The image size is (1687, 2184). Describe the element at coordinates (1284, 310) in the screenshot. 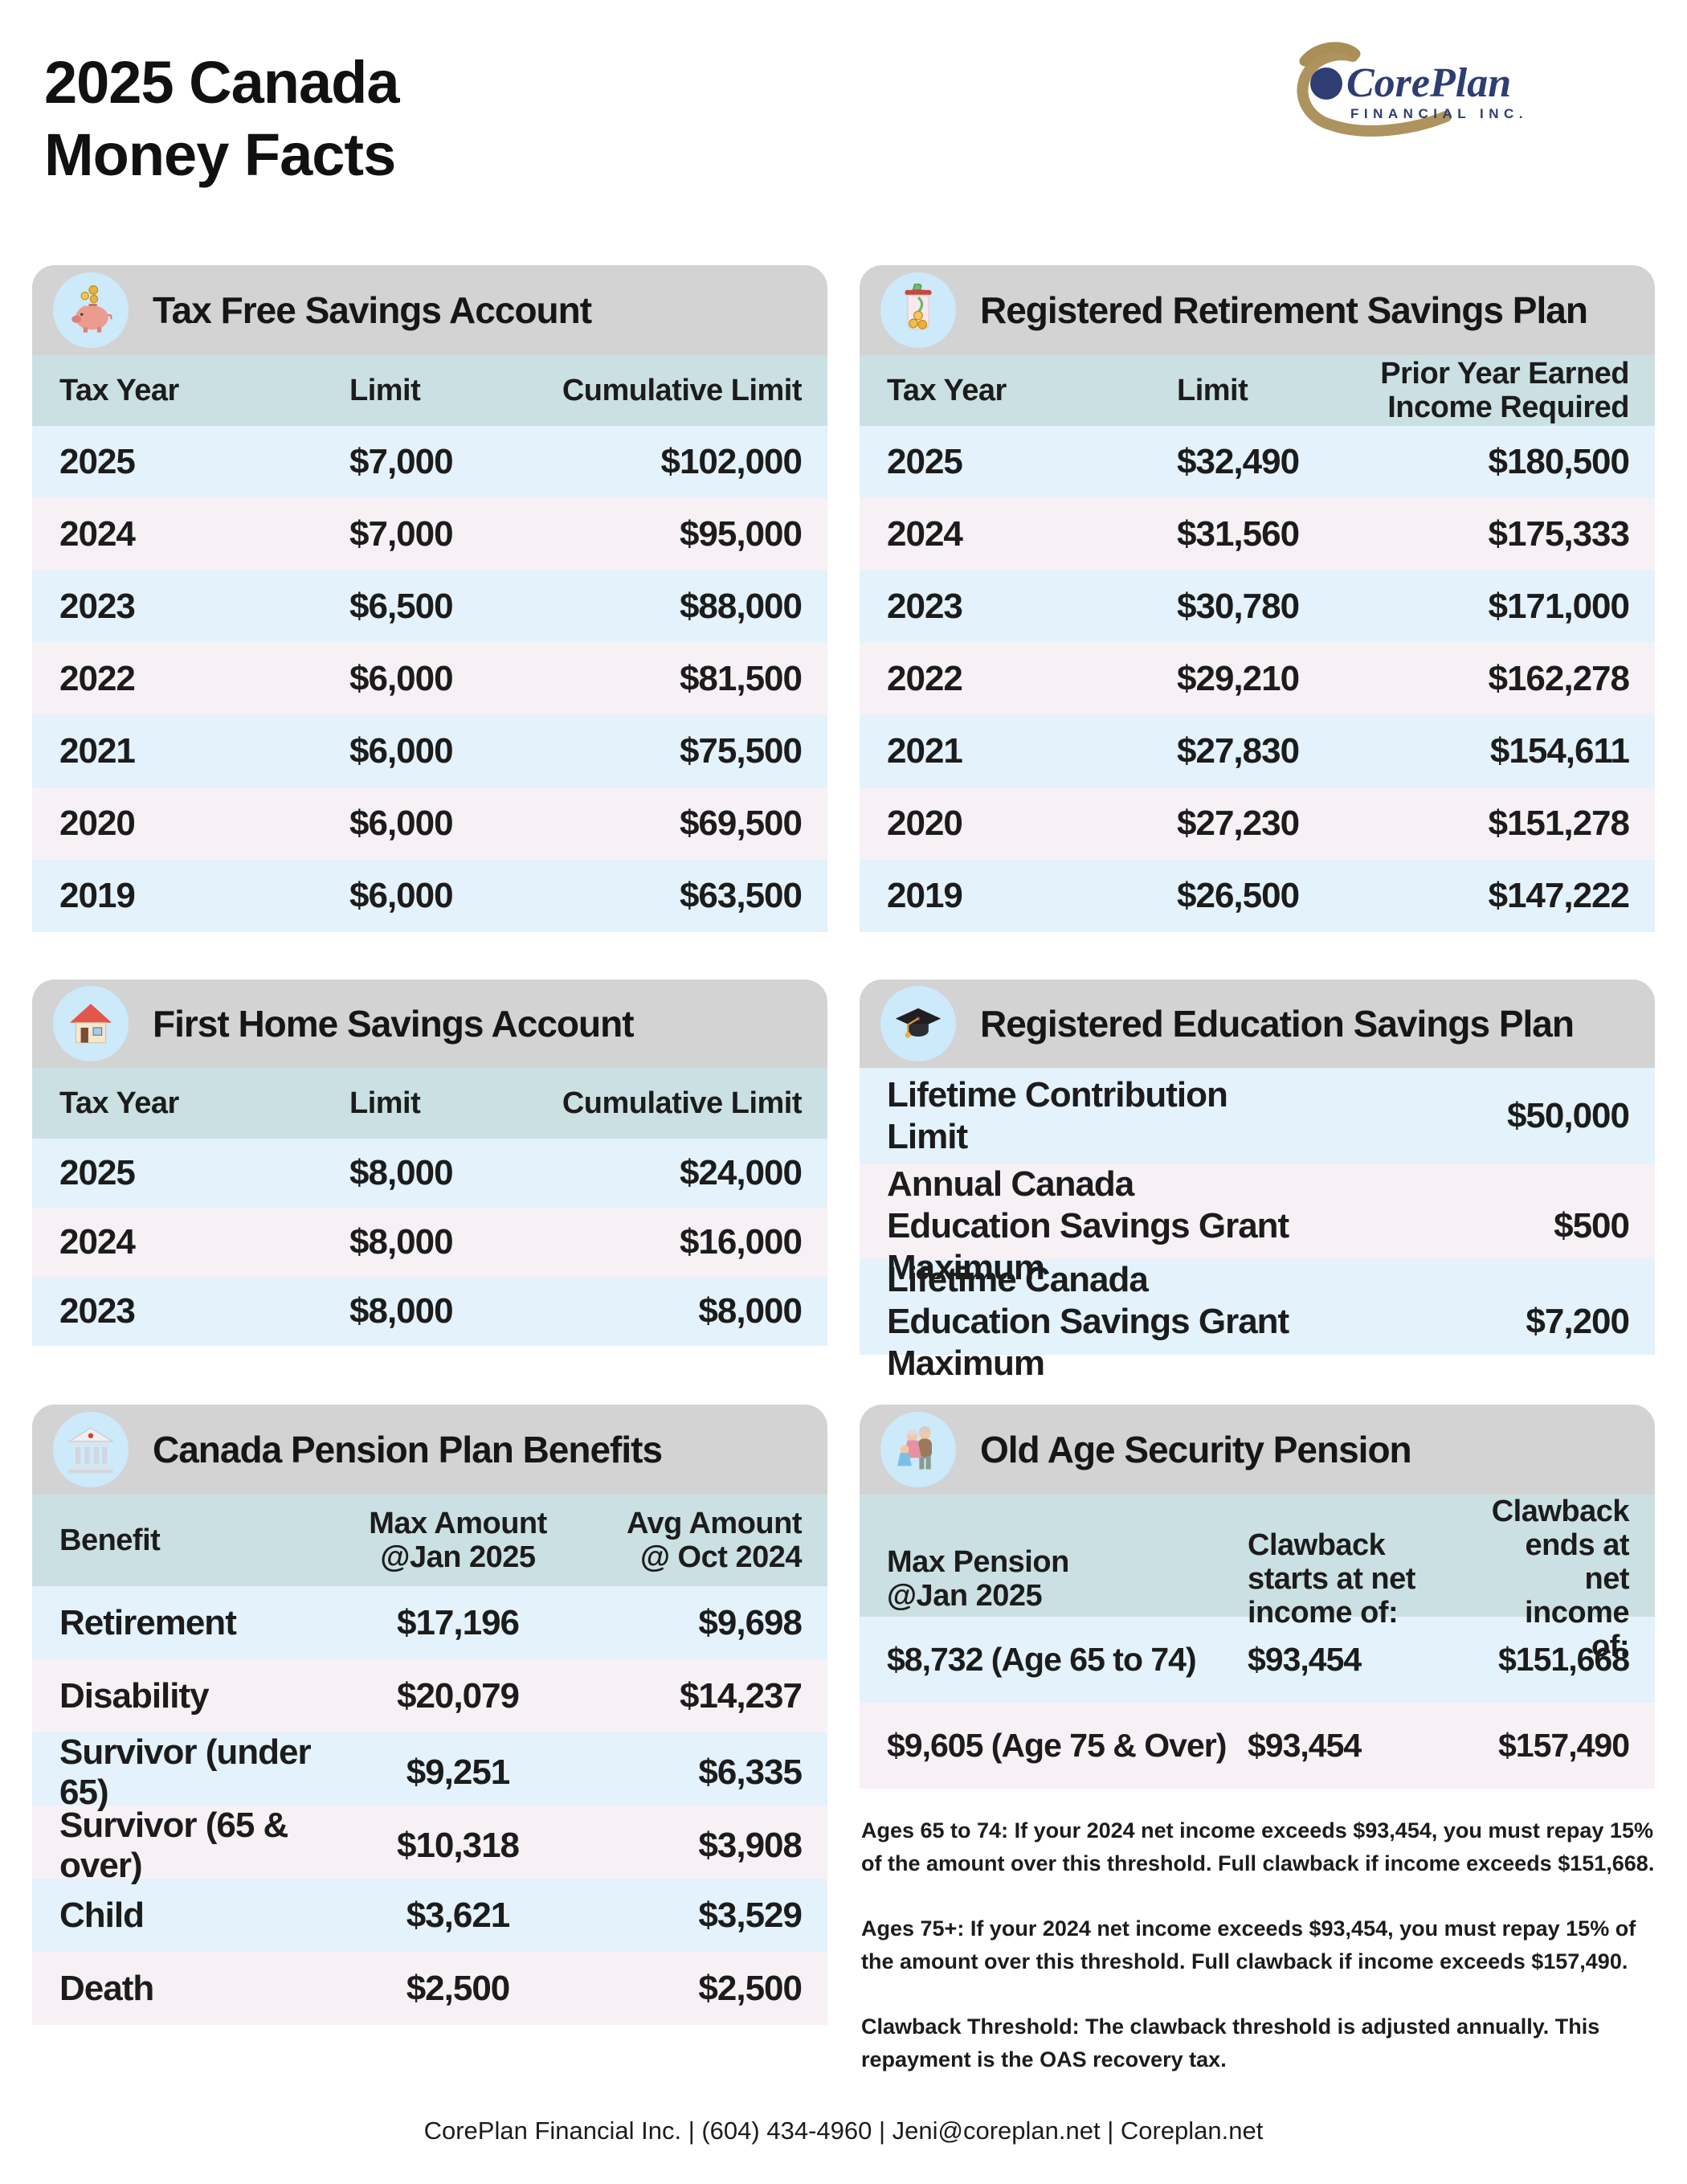

I see `rrsp-card-title: Registered Retirement Savings Plan` at that location.